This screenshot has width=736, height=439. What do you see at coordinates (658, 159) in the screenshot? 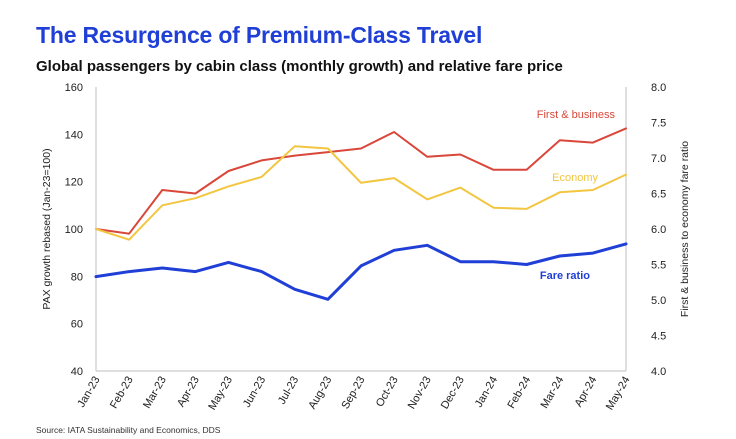
I see `y2-tick-label: 7.0` at bounding box center [658, 159].